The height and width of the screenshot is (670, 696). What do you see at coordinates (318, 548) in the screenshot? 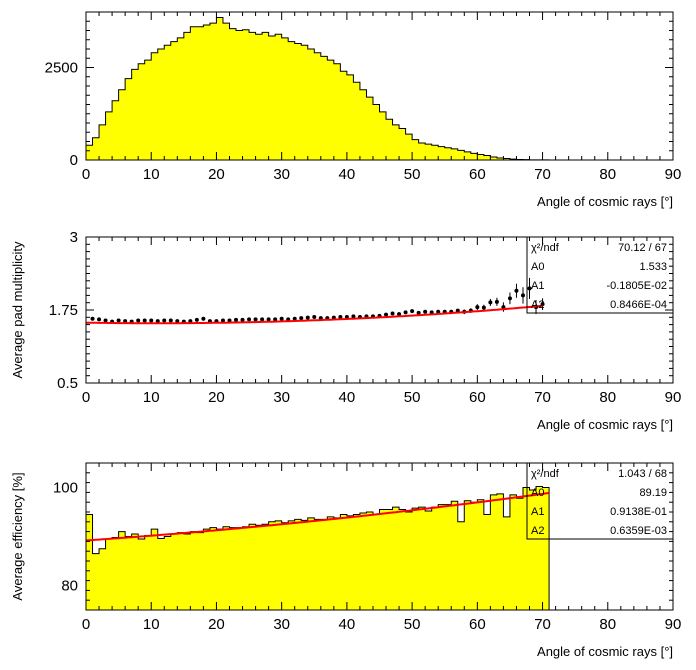
I see `histogram-fill` at bounding box center [318, 548].